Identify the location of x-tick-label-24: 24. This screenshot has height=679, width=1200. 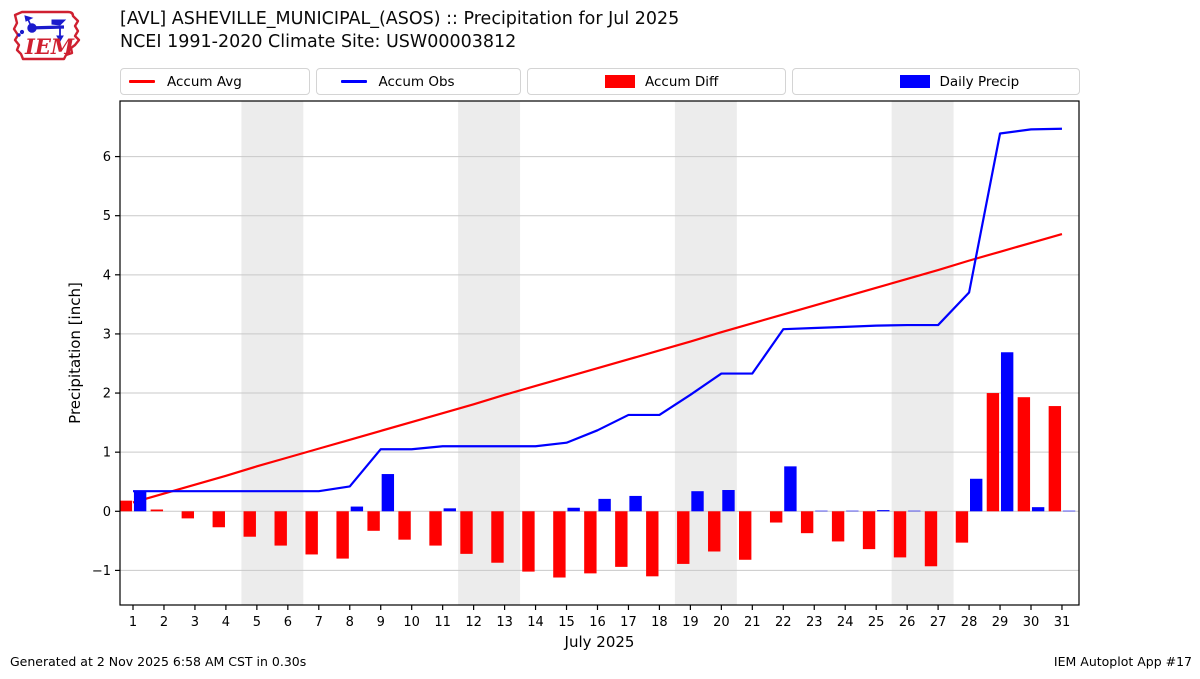
(845, 622).